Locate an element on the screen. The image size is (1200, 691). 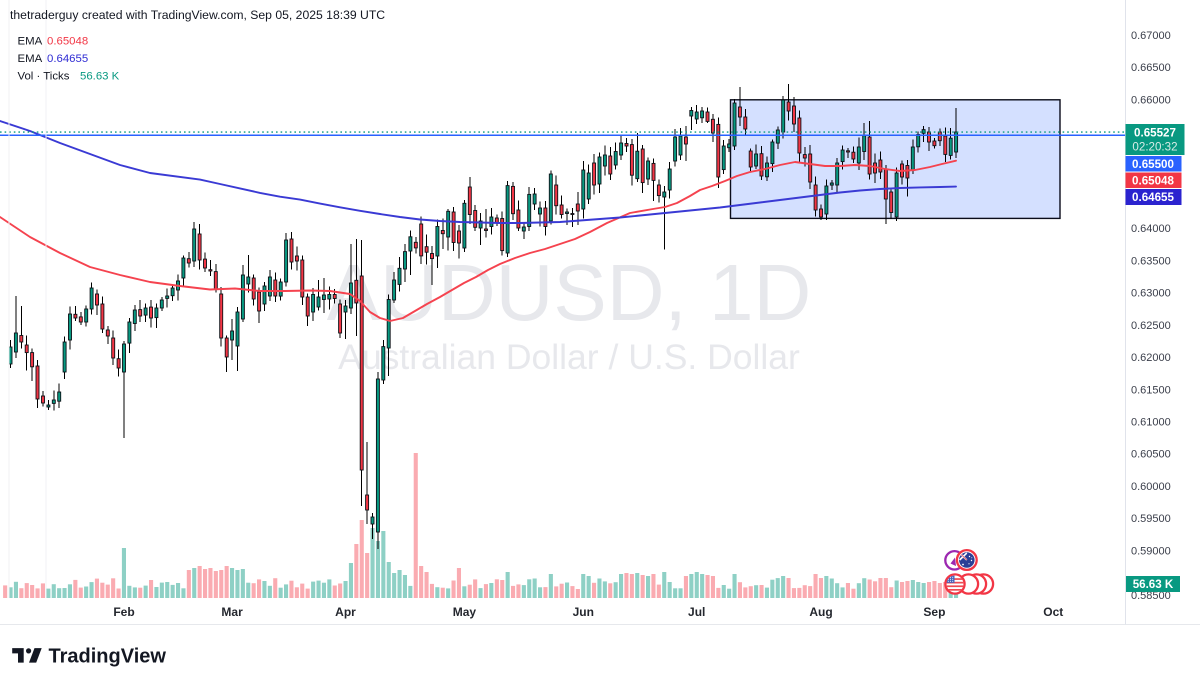
svg-text: 0.64000 is located at coordinates (1151, 229).